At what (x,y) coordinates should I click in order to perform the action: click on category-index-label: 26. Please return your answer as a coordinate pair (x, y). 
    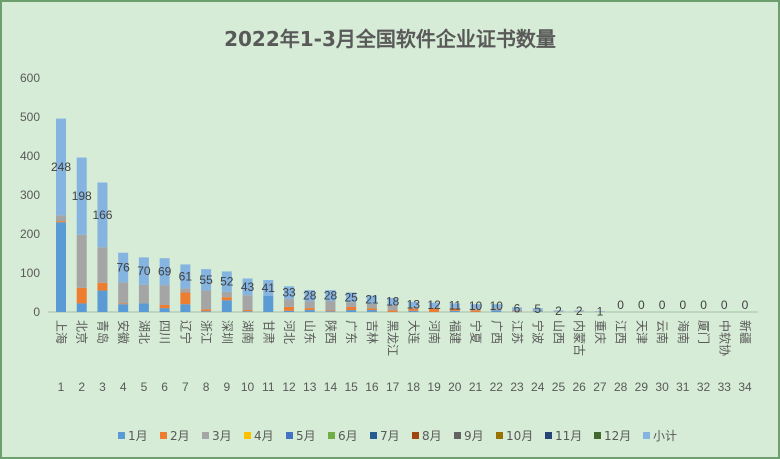
    Looking at the image, I should click on (580, 387).